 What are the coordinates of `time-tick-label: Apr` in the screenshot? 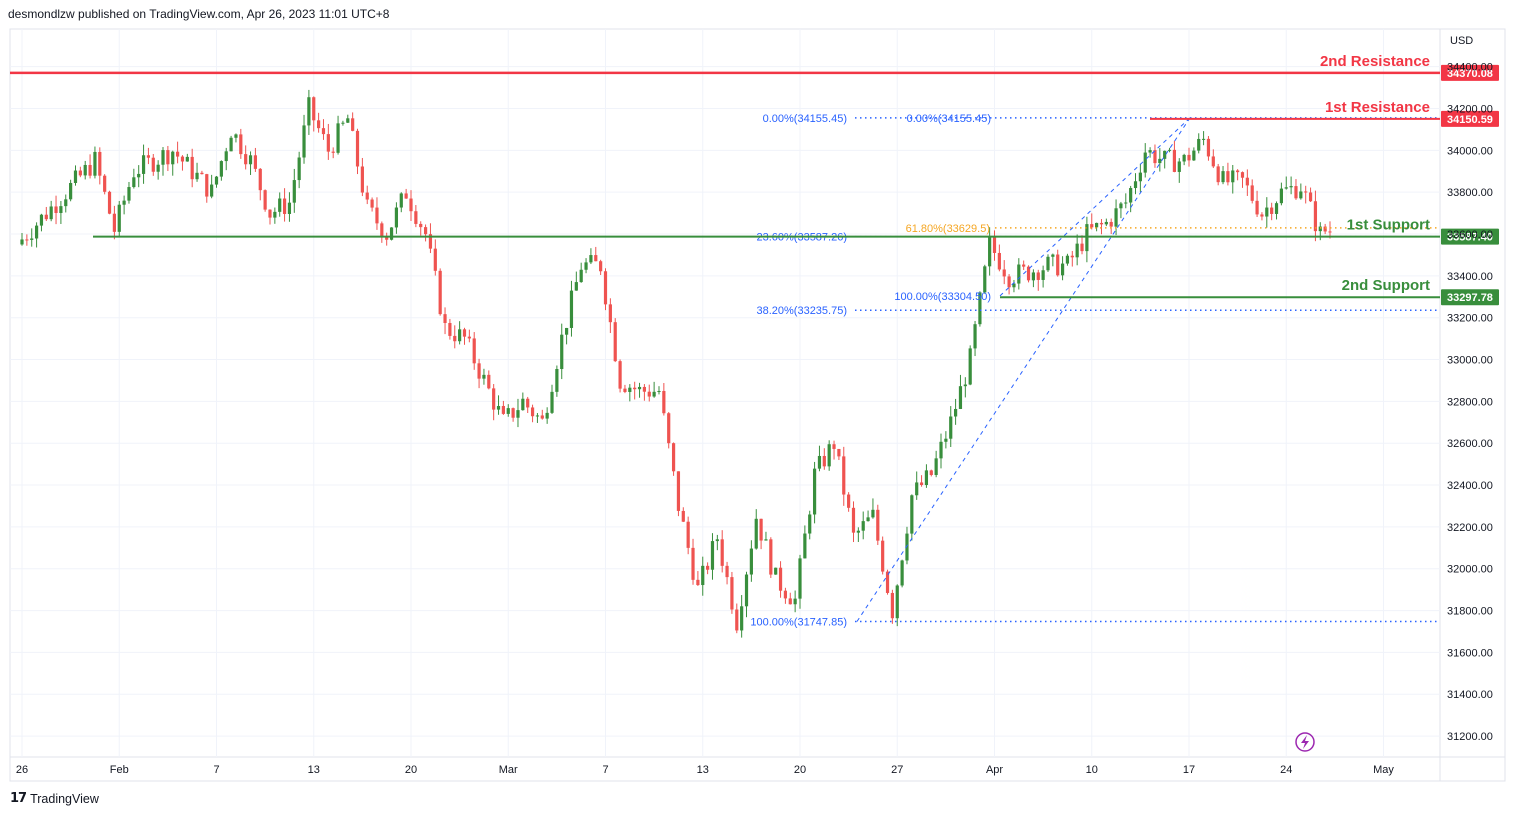 It's located at (994, 770).